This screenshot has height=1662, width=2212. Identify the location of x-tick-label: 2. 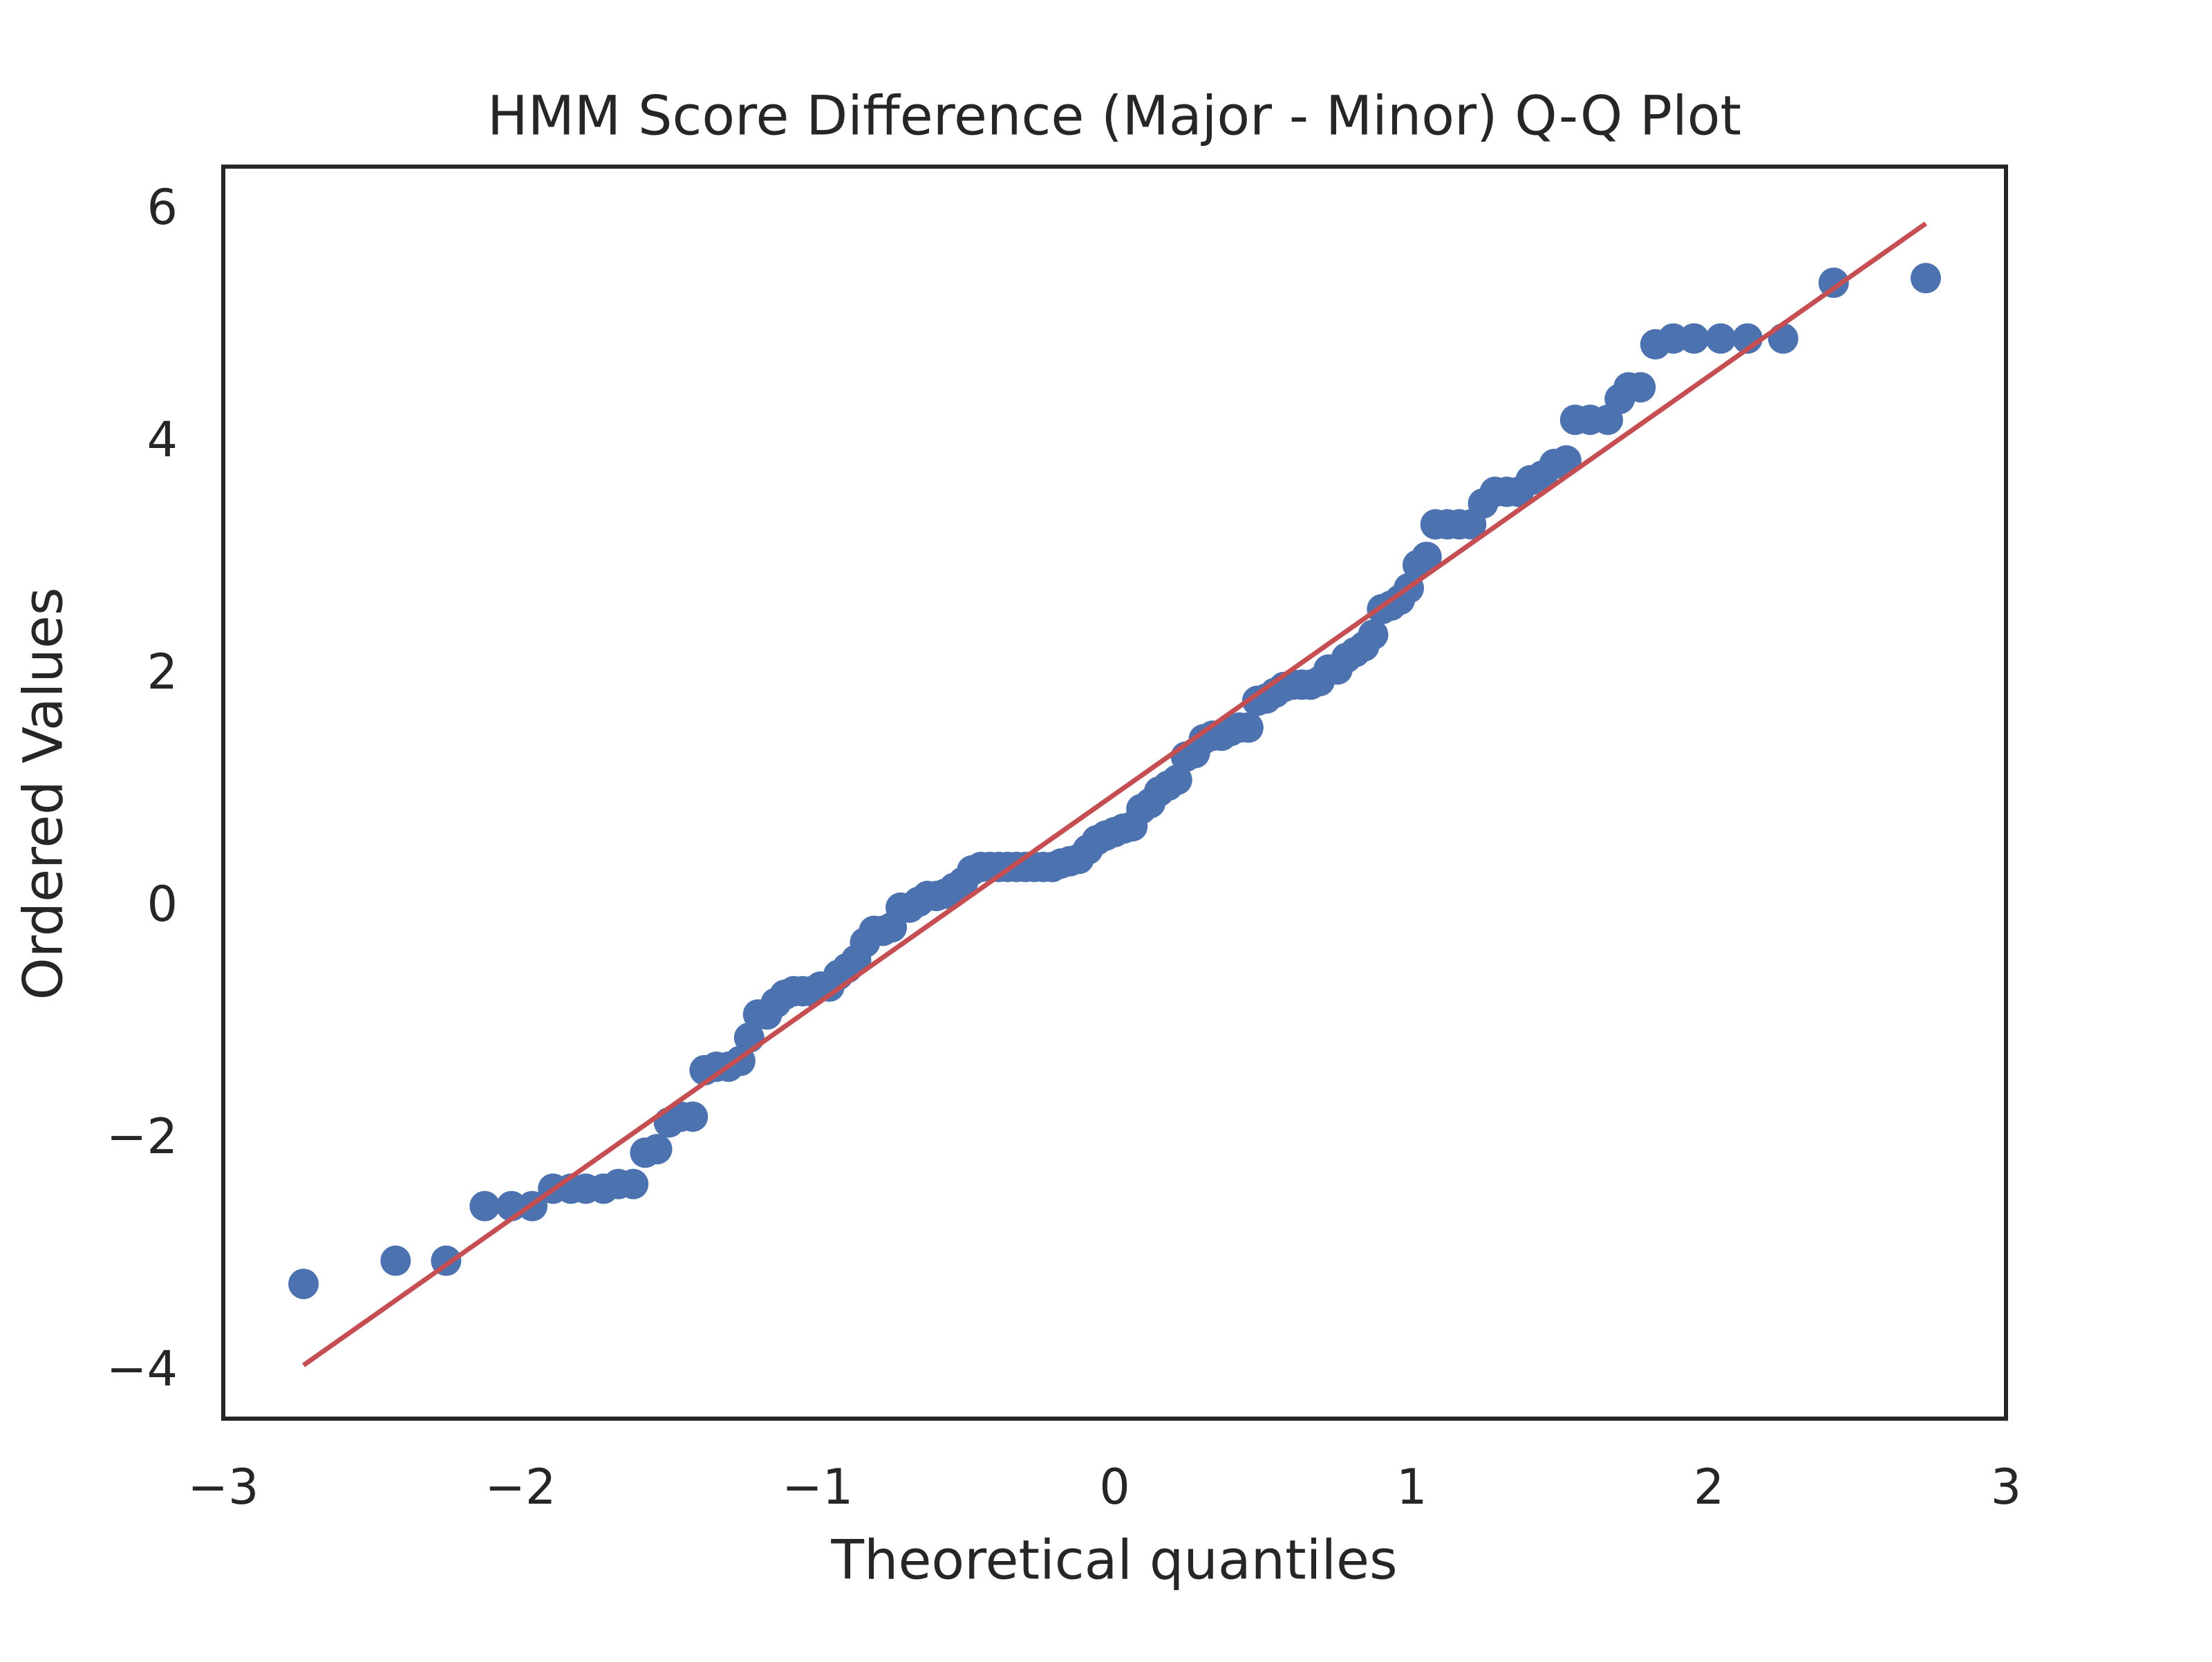
(1709, 1487).